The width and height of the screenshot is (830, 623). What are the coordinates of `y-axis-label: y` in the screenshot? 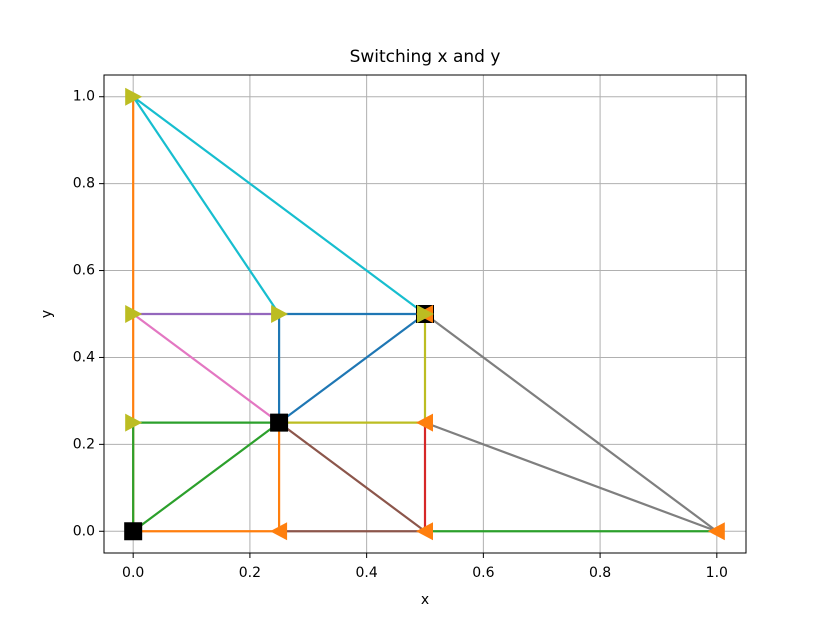 It's located at (47, 314).